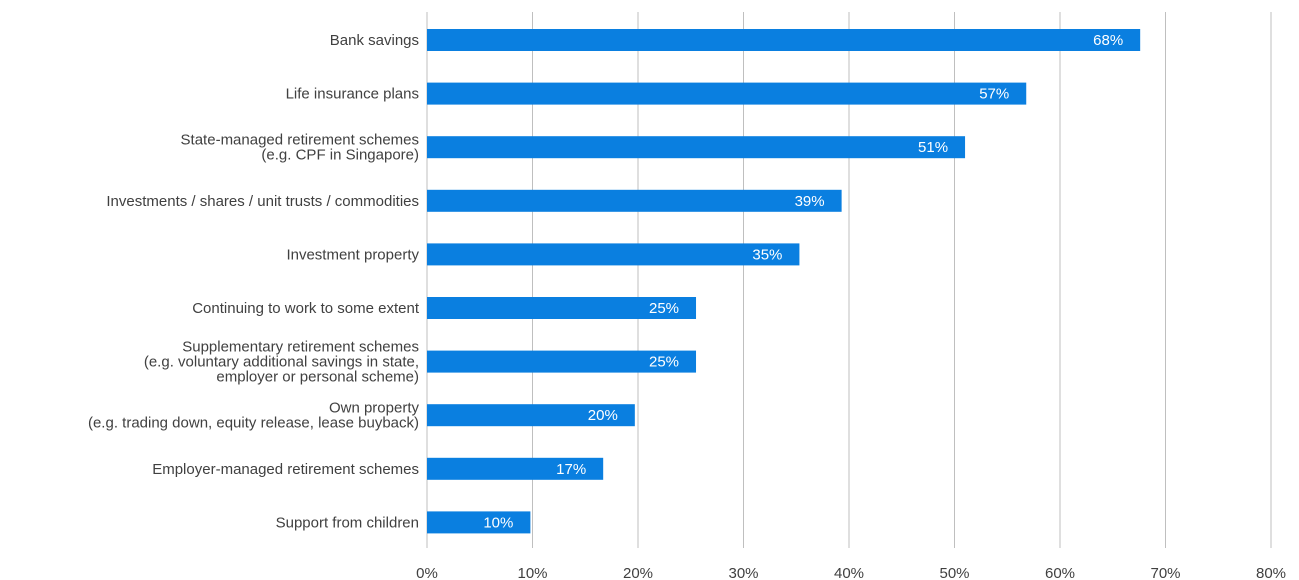  Describe the element at coordinates (347, 522) in the screenshot. I see `category-label: Support from children` at that location.